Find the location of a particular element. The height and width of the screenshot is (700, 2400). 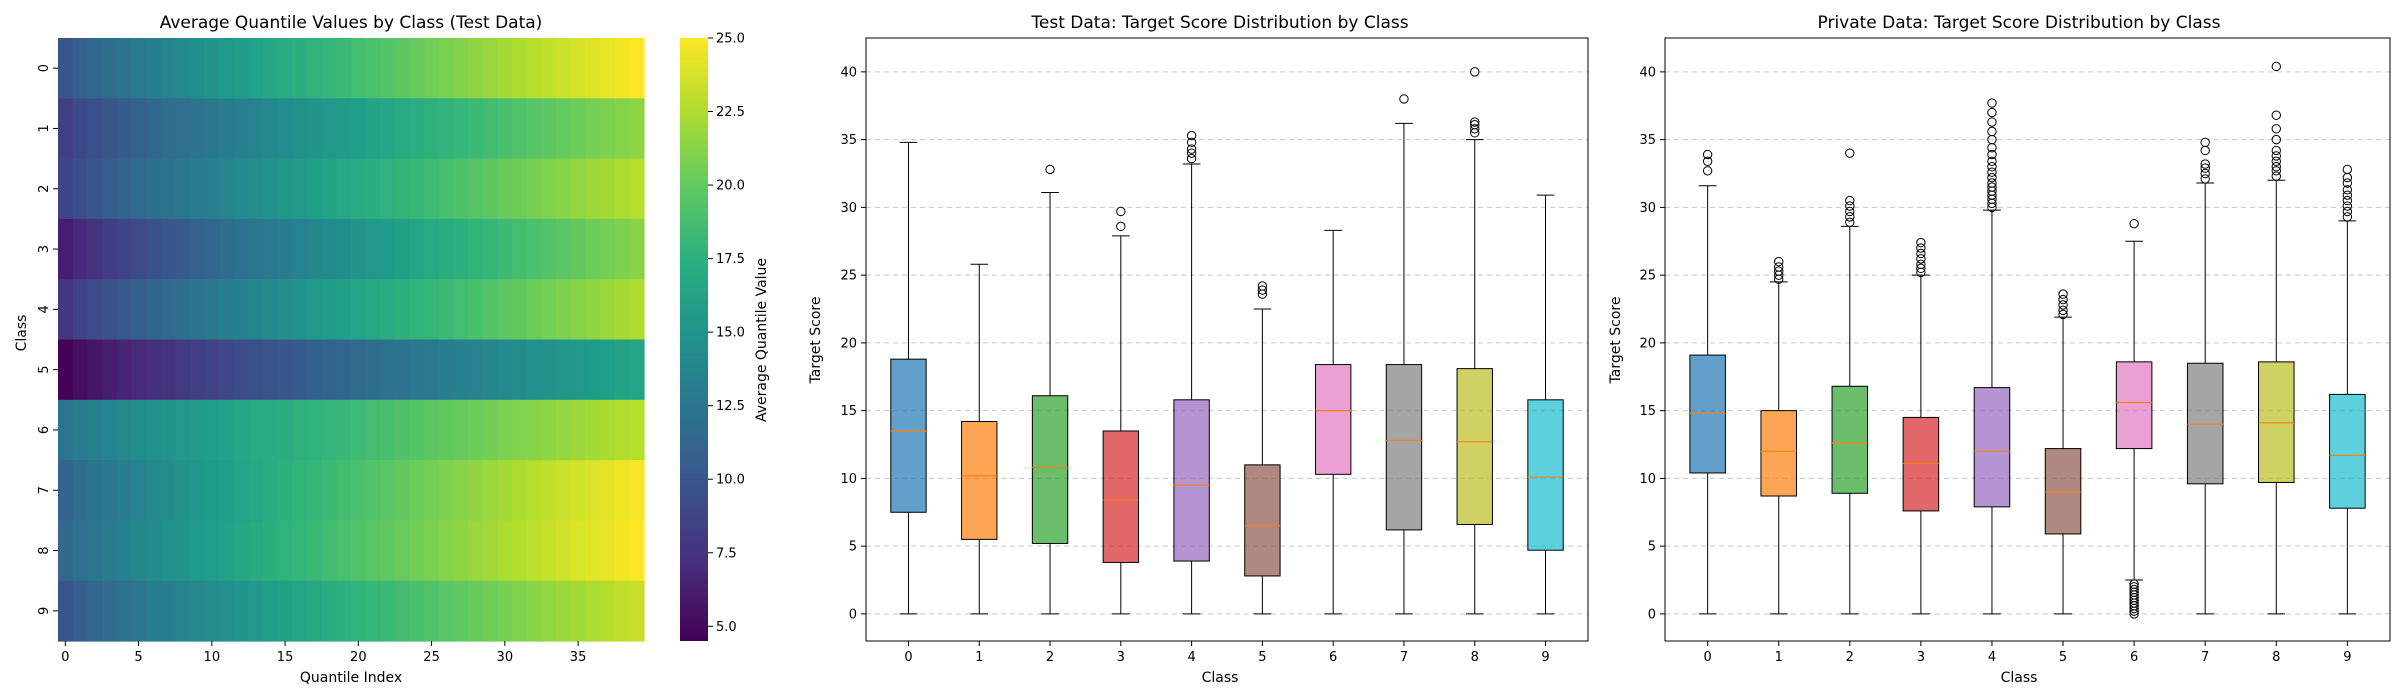

heatmap-y-tick-label: 5 is located at coordinates (44, 370).